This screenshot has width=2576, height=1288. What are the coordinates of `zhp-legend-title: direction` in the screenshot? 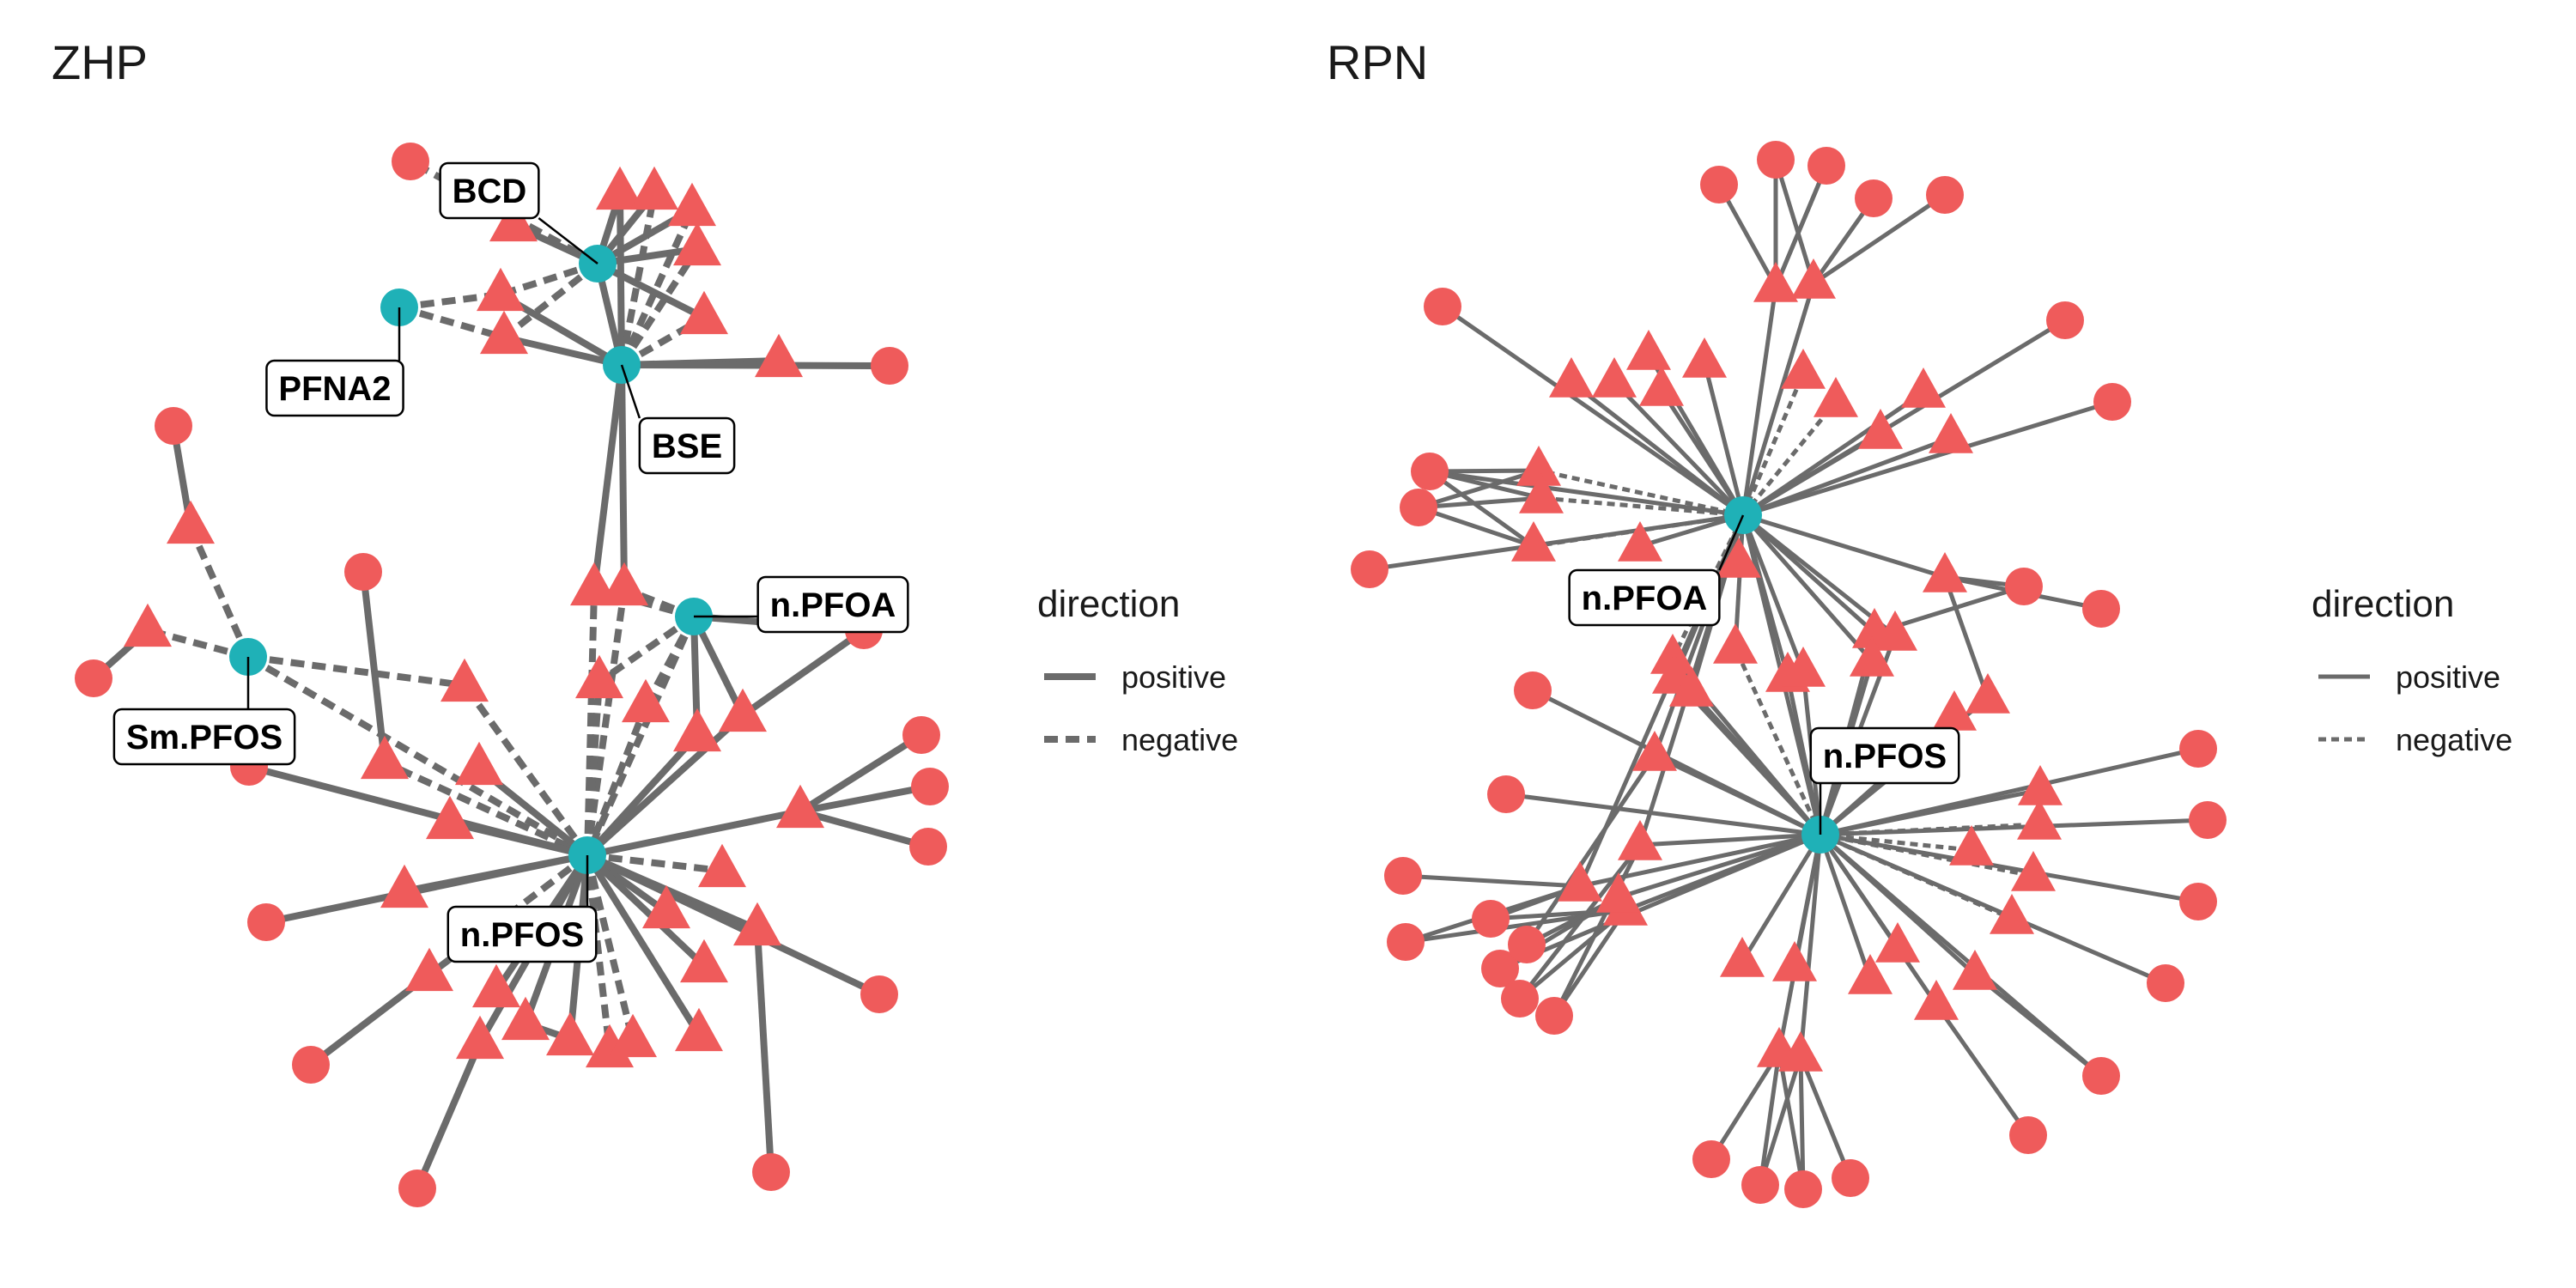 It's located at (1108, 604).